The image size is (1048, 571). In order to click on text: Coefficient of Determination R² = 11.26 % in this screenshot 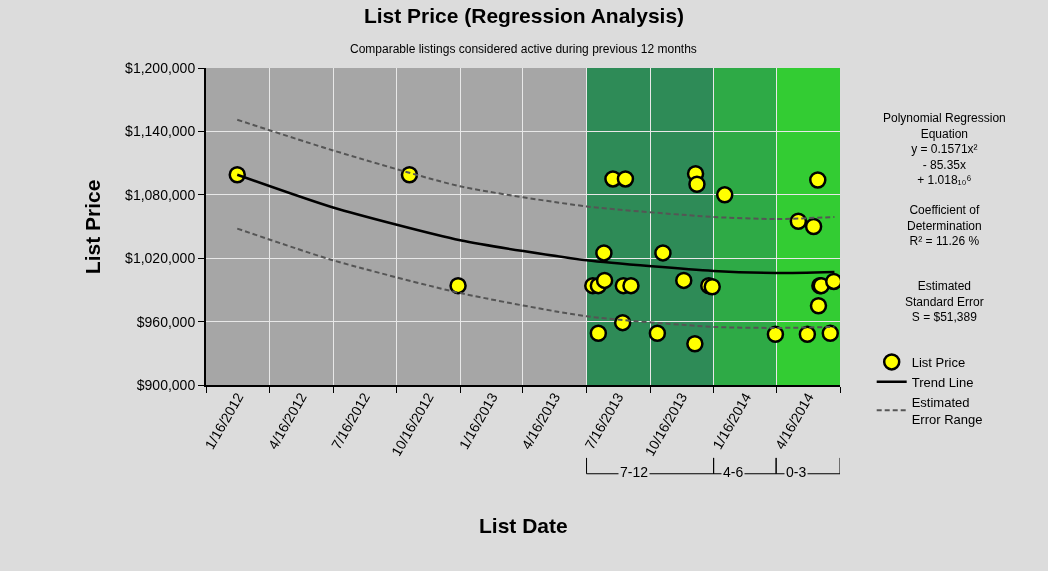, I will do `click(944, 226)`.